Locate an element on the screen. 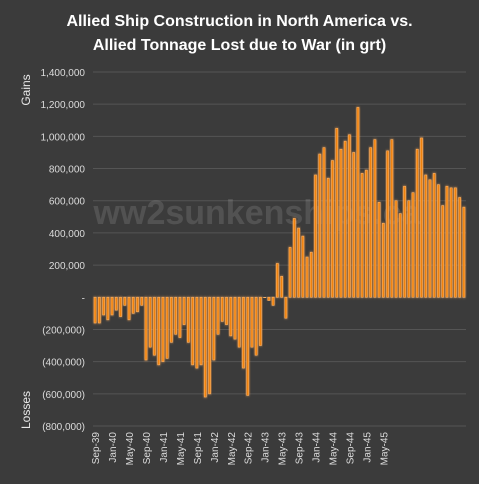  y-tick-label: 200,000 is located at coordinates (67, 266).